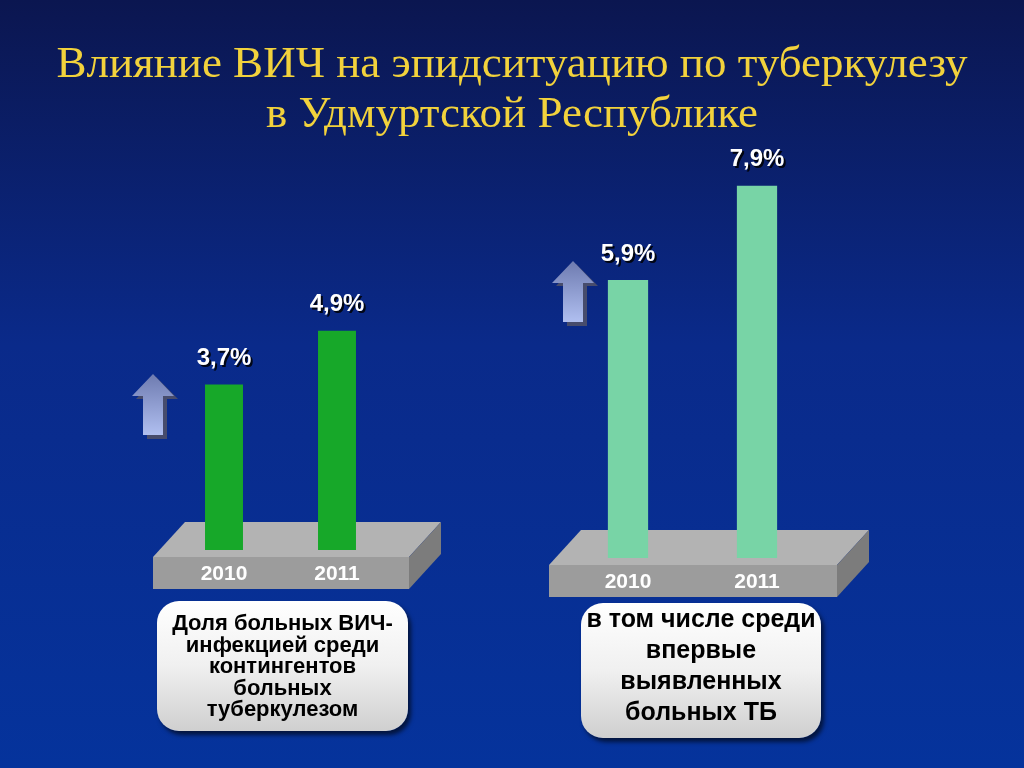  I want to click on x-axis-title: в том числе среди впервые выявленных больных ТБ, so click(701, 665).